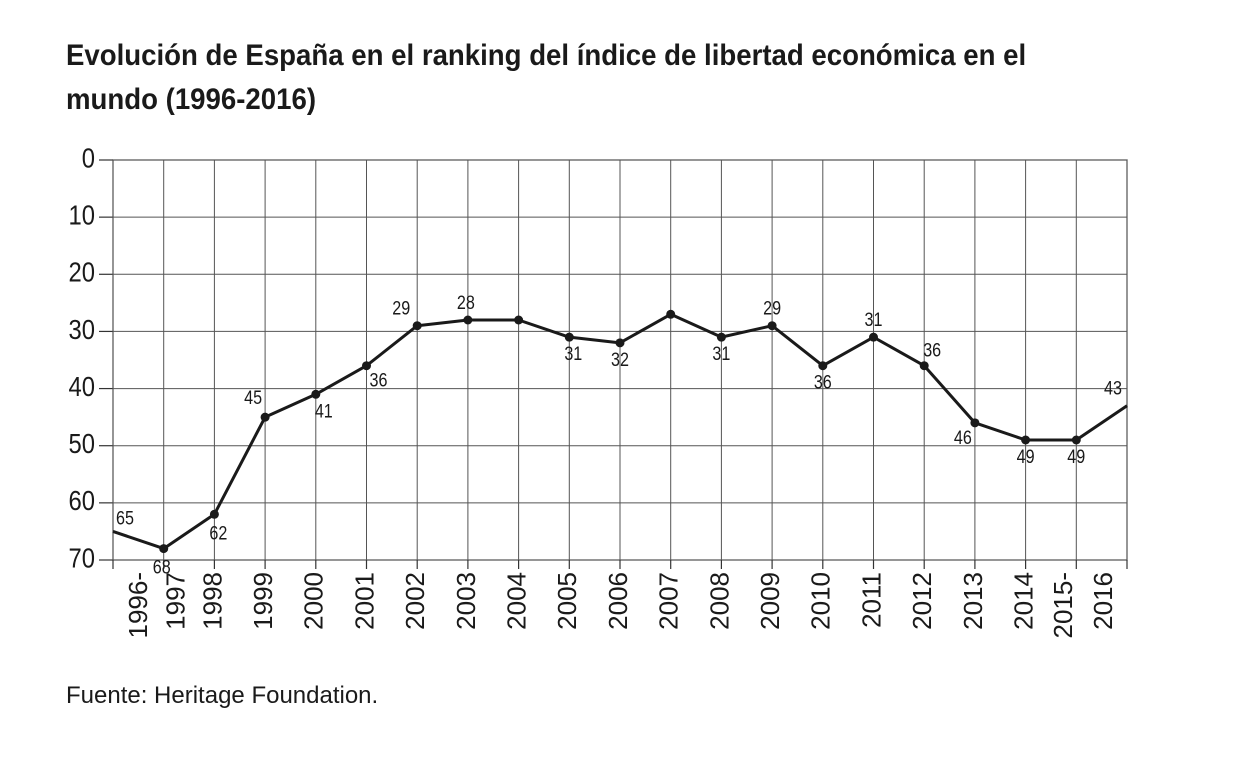 This screenshot has width=1242, height=769. I want to click on data-label: 28, so click(466, 303).